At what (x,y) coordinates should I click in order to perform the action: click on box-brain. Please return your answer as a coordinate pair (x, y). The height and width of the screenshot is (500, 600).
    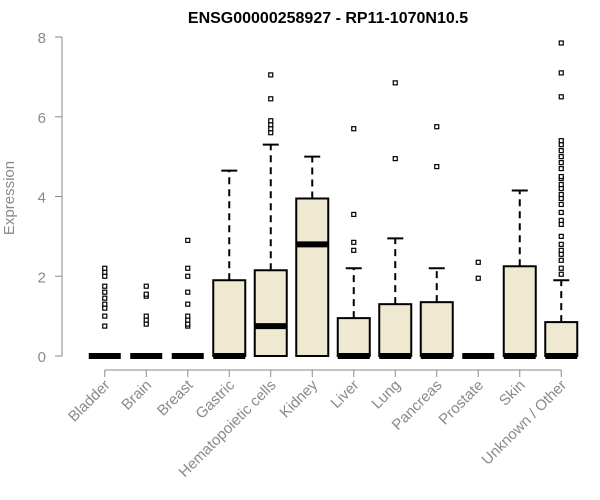
    Looking at the image, I should click on (146, 321).